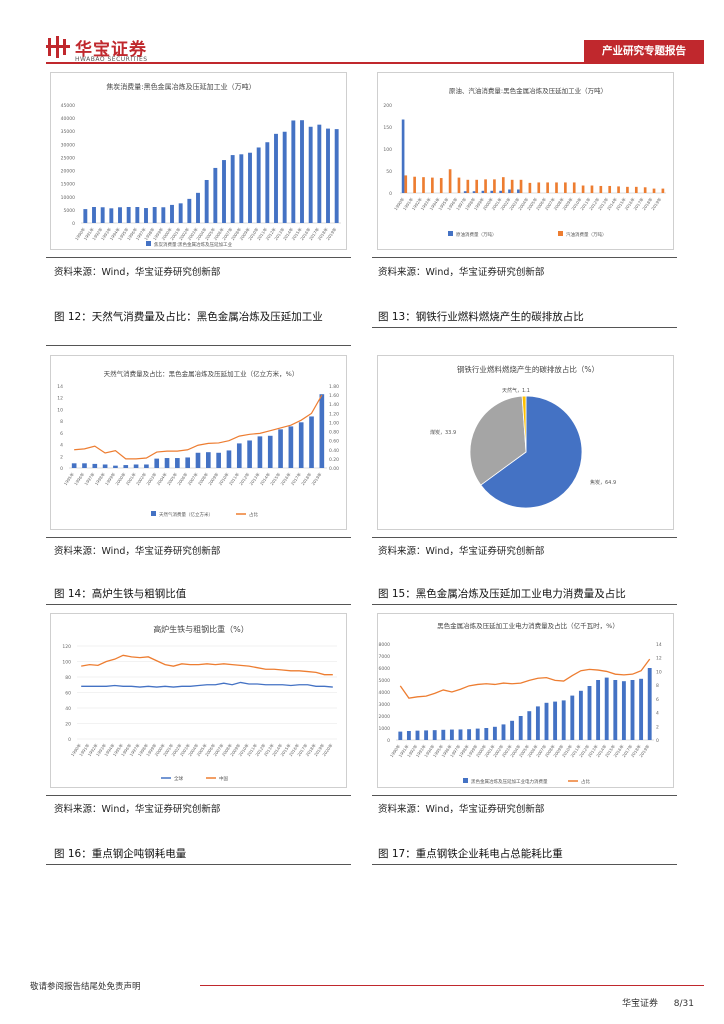  What do you see at coordinates (603, 482) in the screenshot?
I see `slice-label: 焦炭，64.9` at bounding box center [603, 482].